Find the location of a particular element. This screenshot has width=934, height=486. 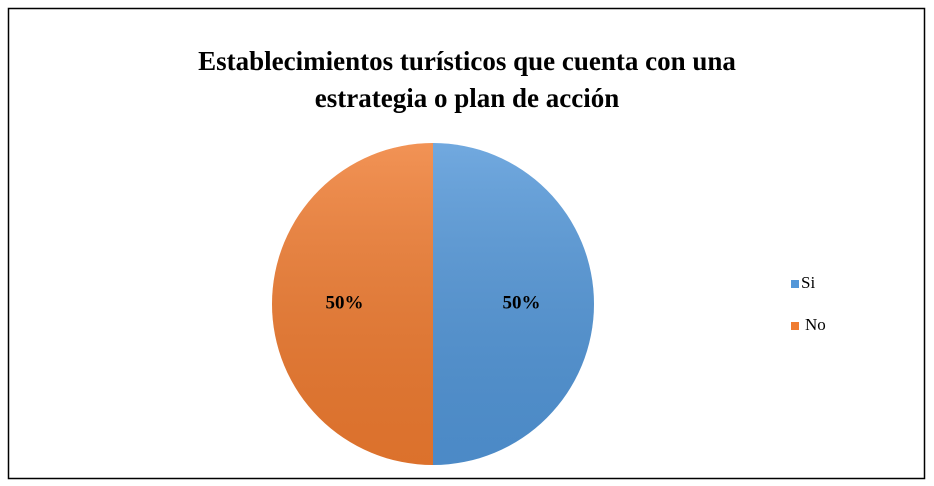

legend-label: Si is located at coordinates (808, 282).